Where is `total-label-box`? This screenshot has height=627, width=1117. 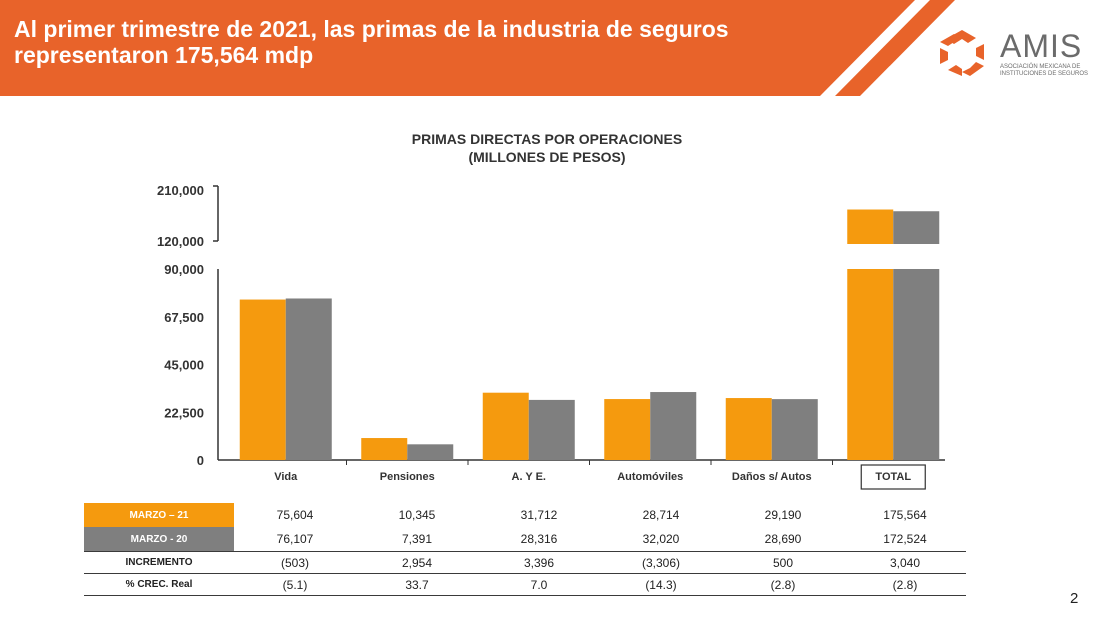 total-label-box is located at coordinates (893, 477).